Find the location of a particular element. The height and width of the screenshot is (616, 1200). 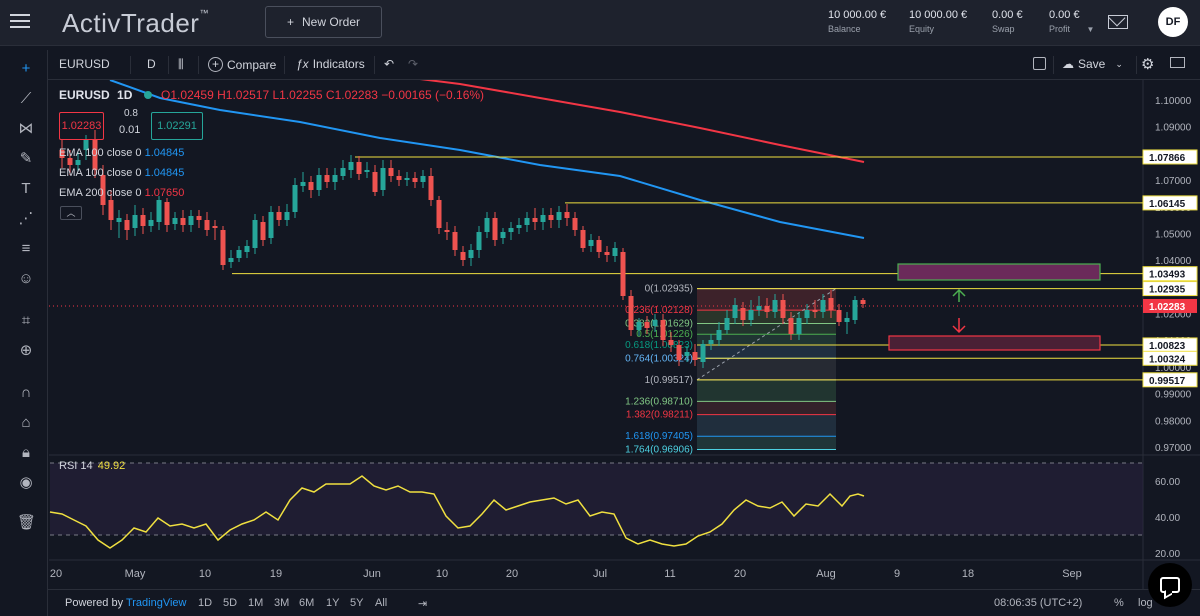

profit-stat: 0.00 € Profit ▼ is located at coordinates (1071, 21).